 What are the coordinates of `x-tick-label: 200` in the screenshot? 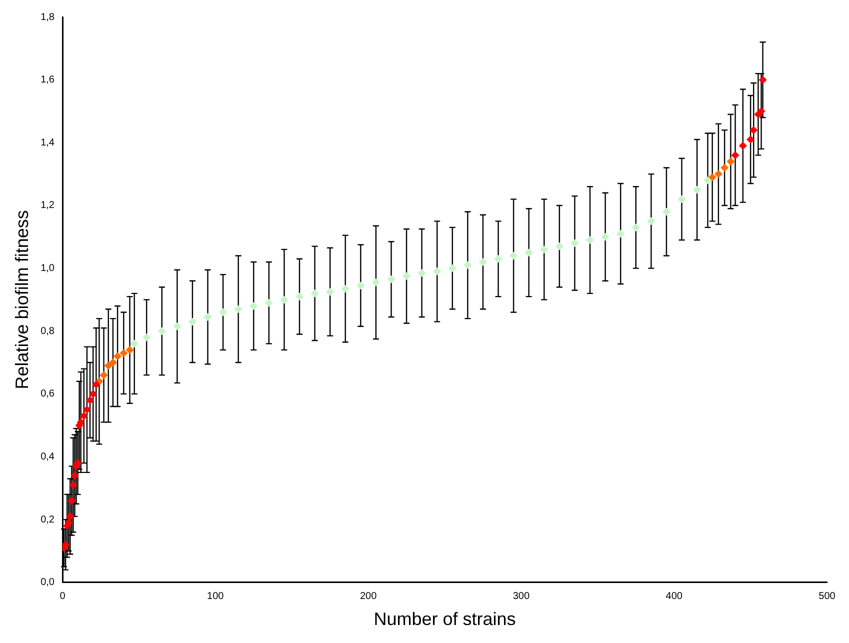 It's located at (369, 596).